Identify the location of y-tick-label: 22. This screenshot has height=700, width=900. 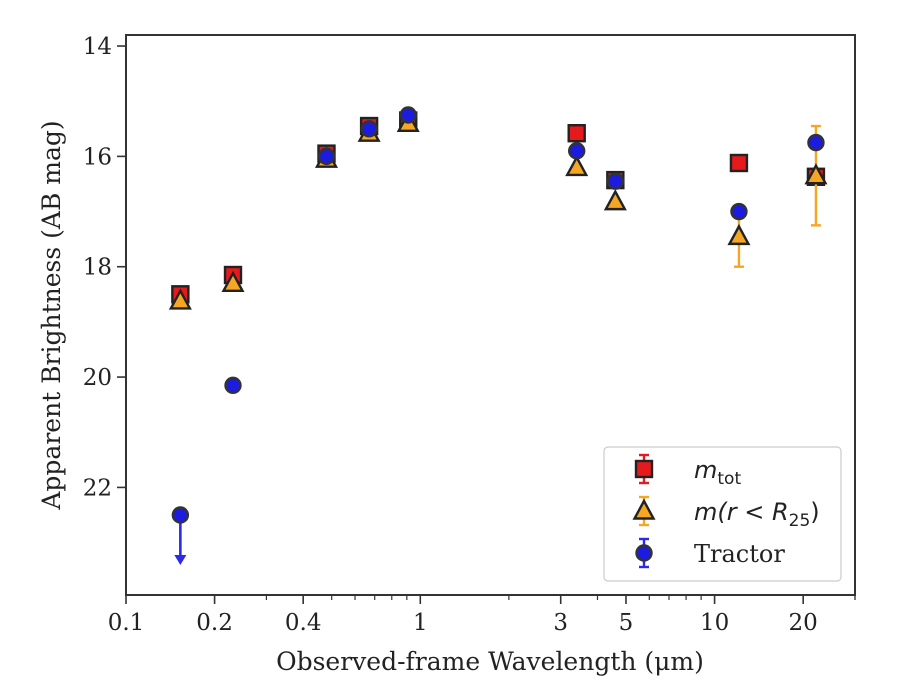
(97, 488).